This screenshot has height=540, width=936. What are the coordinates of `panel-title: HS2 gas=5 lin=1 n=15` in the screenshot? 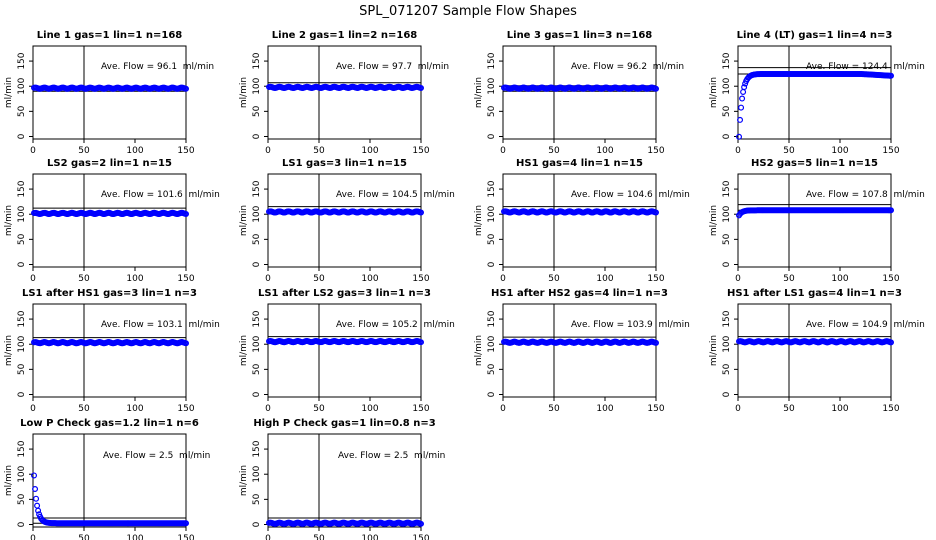 It's located at (814, 163).